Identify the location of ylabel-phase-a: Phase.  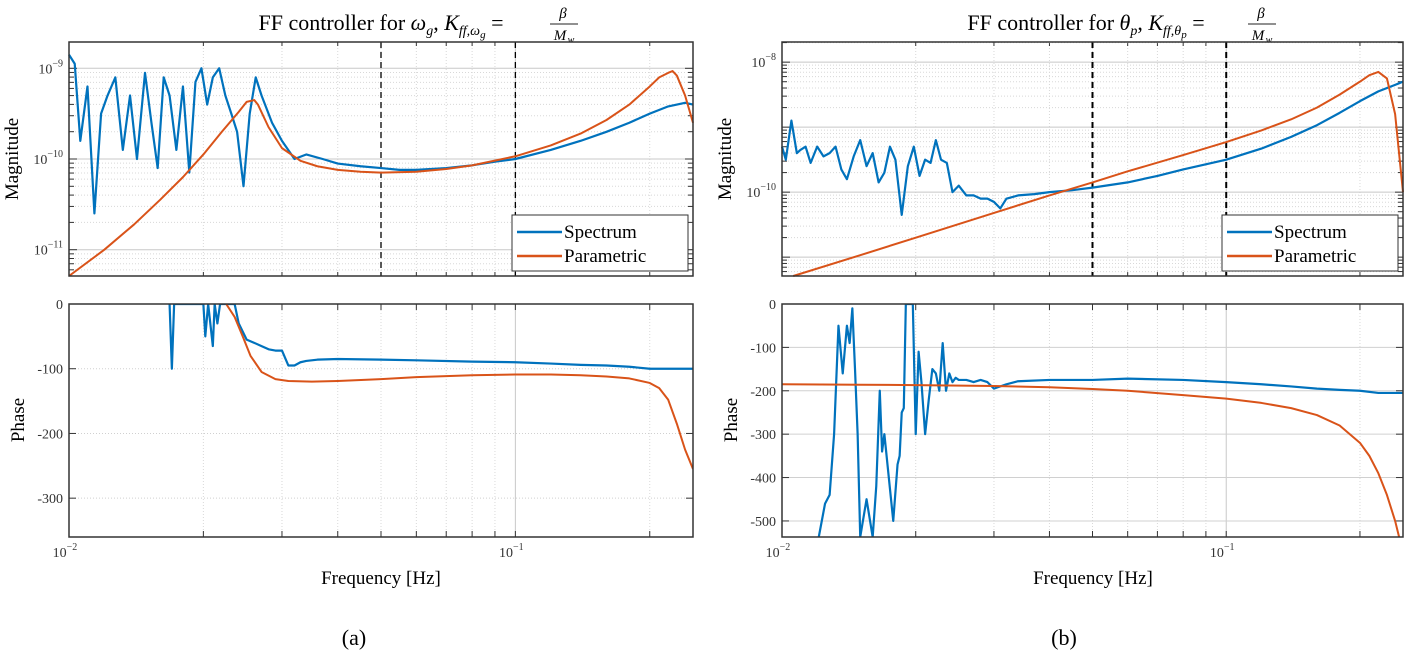
(18, 420).